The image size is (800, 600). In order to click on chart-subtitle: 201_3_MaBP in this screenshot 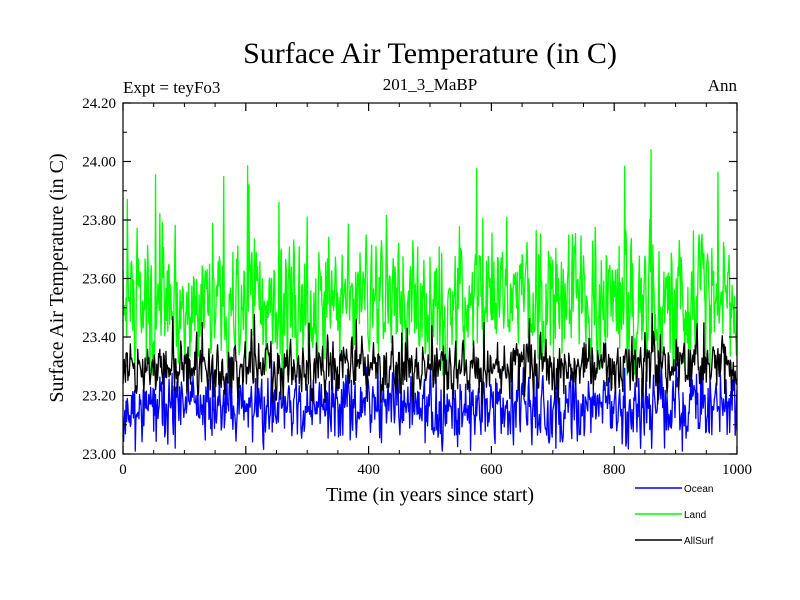, I will do `click(430, 84)`.